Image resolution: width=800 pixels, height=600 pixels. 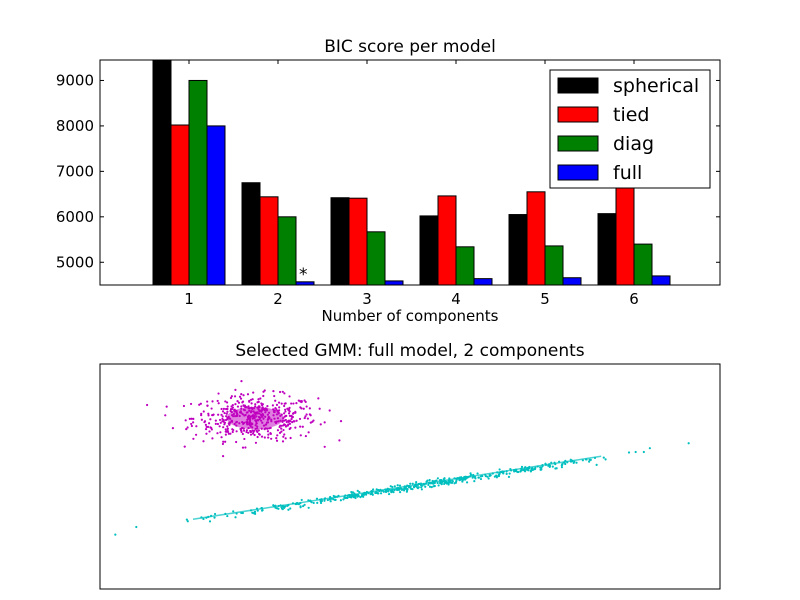 I want to click on legend-swatch-diag, so click(x=578, y=143).